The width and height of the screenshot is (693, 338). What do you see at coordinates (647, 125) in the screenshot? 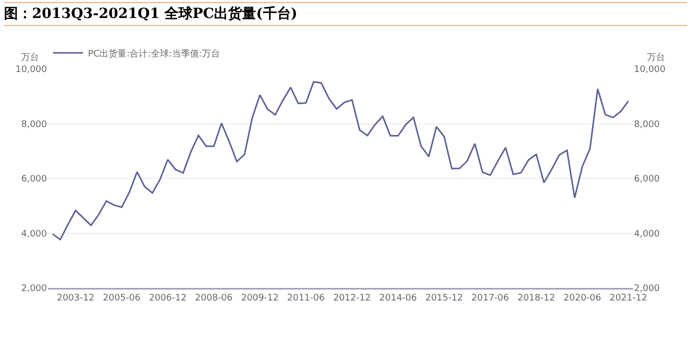
I see `y2-tick-label: 8,000` at bounding box center [647, 125].